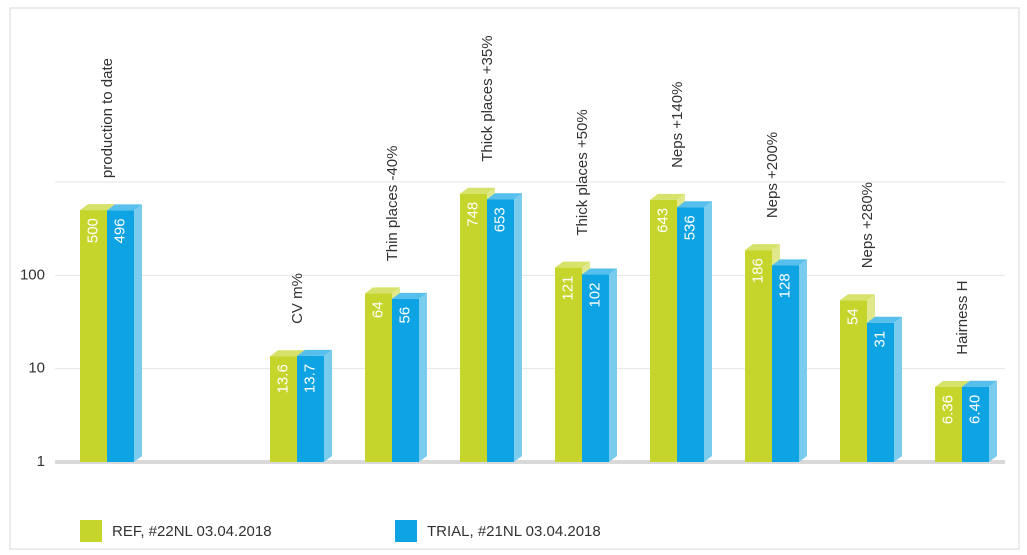 The width and height of the screenshot is (1027, 555). Describe the element at coordinates (392, 204) in the screenshot. I see `category-label: Thin places -40%` at that location.